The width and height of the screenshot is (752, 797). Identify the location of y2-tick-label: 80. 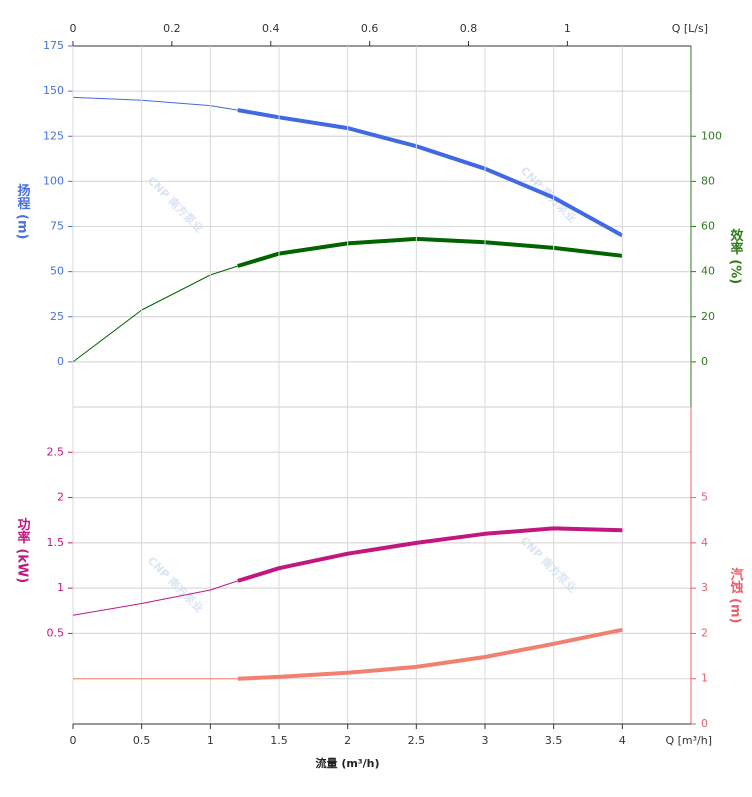
(708, 180).